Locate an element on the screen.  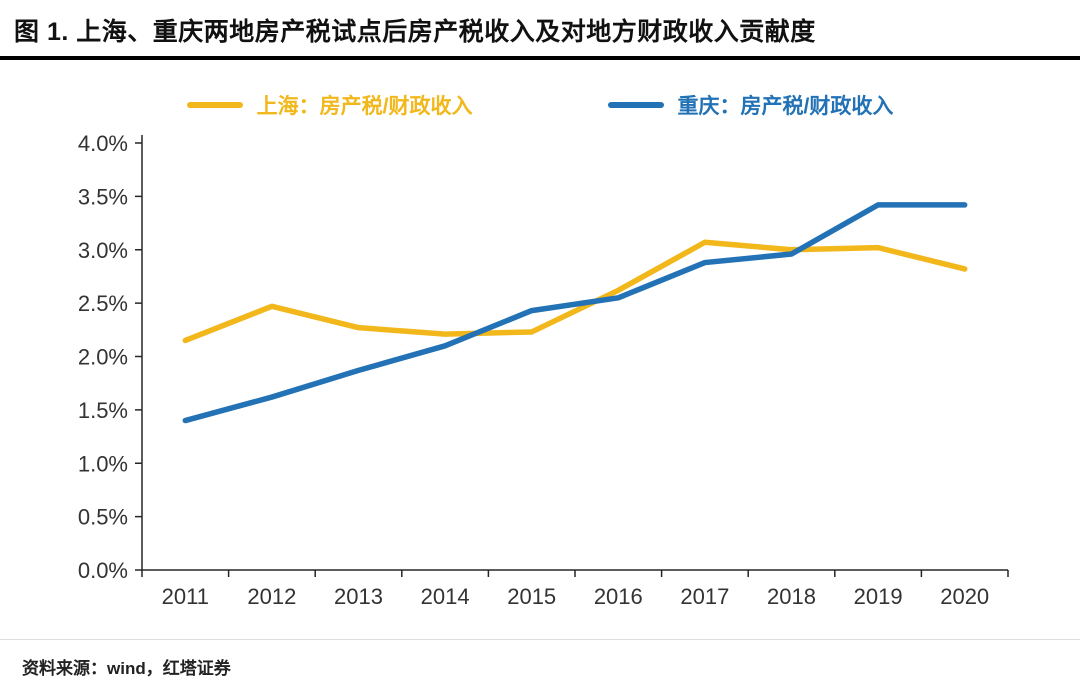
svg-text: 1.0% is located at coordinates (103, 463).